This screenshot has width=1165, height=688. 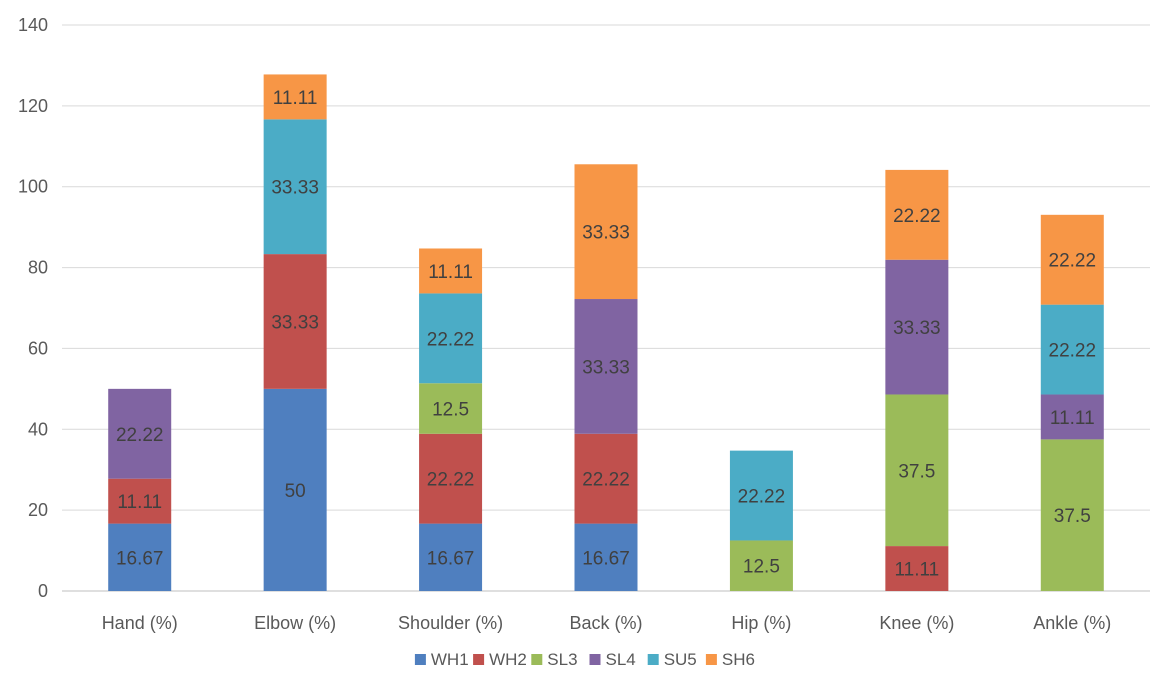 What do you see at coordinates (33, 308) in the screenshot?
I see `y-axis-tick-labels: 0 20 40 60 80 100 120 140` at bounding box center [33, 308].